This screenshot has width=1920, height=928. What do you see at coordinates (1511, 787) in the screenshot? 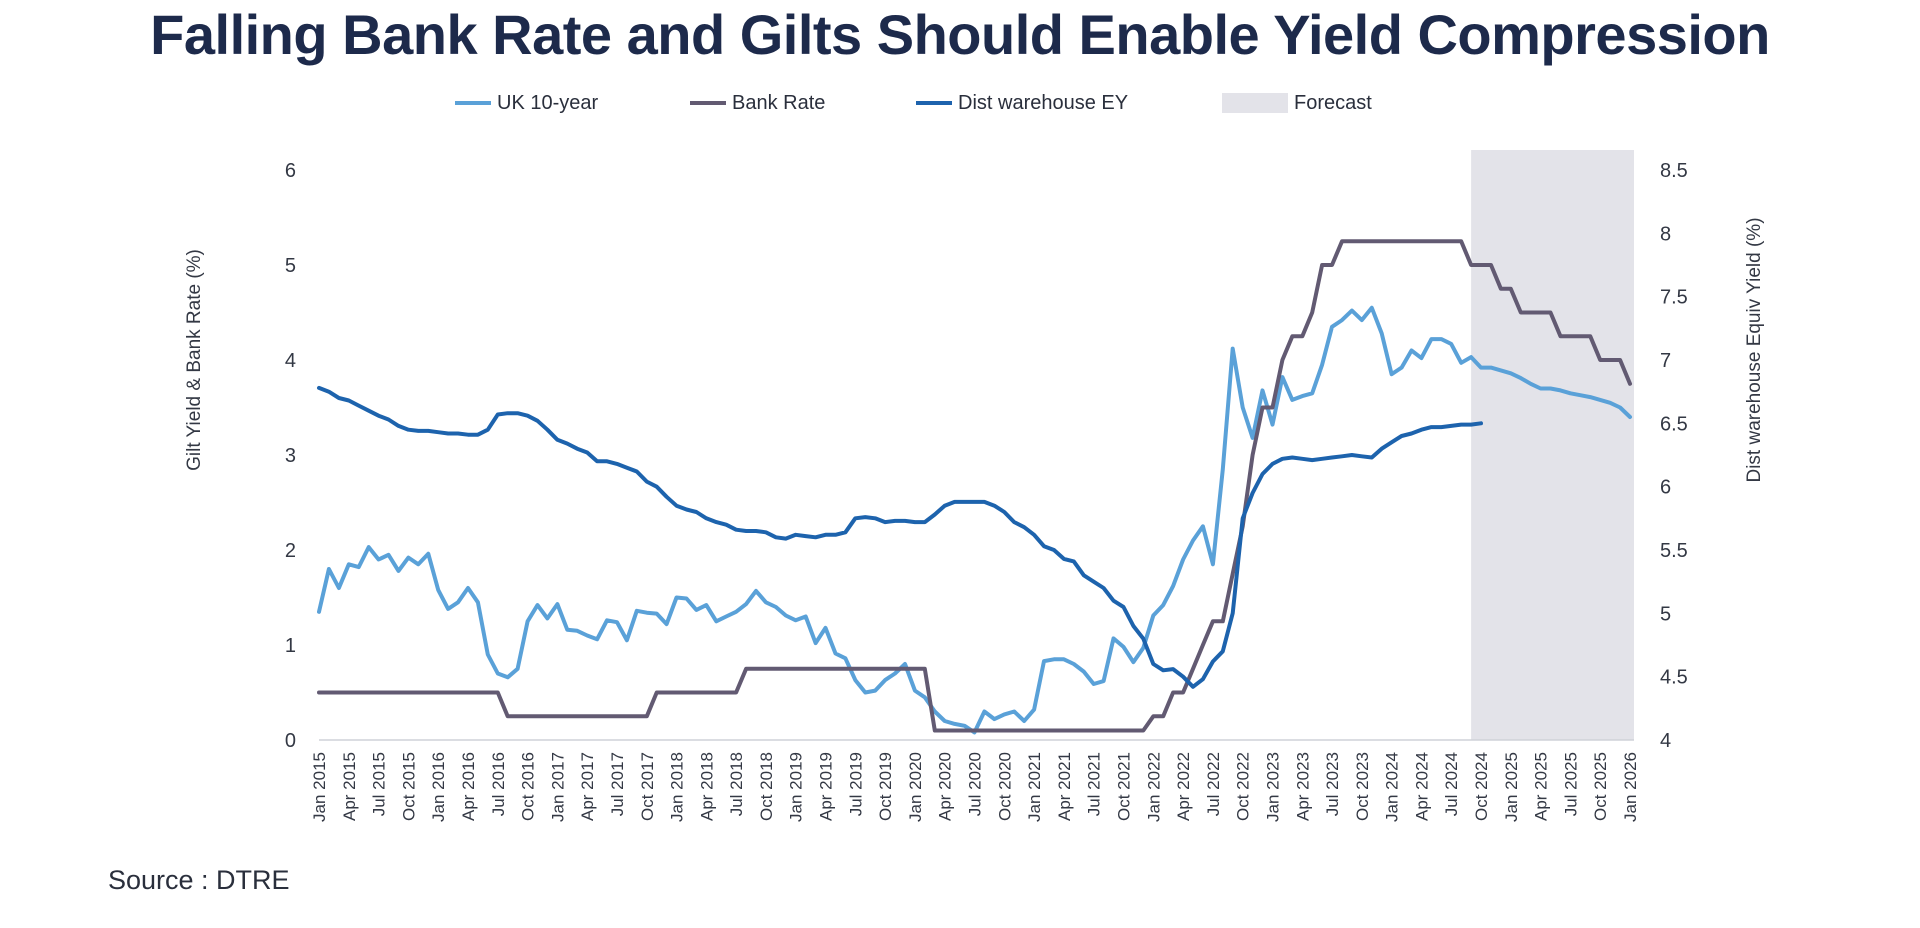
I see `x-tick-label: Jan 2025` at bounding box center [1511, 787].